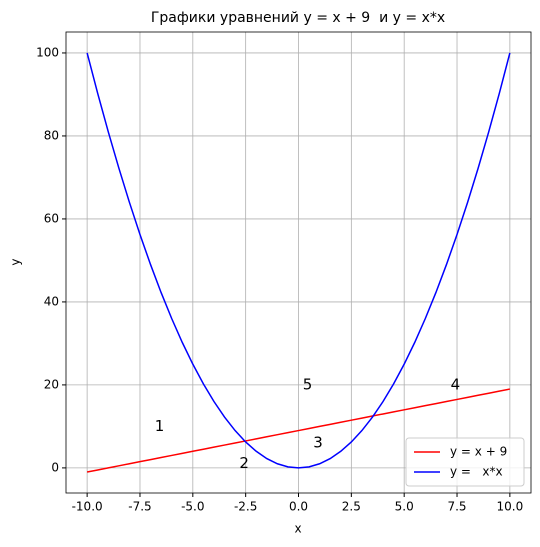  I want to click on series-line, so click(298, 430).